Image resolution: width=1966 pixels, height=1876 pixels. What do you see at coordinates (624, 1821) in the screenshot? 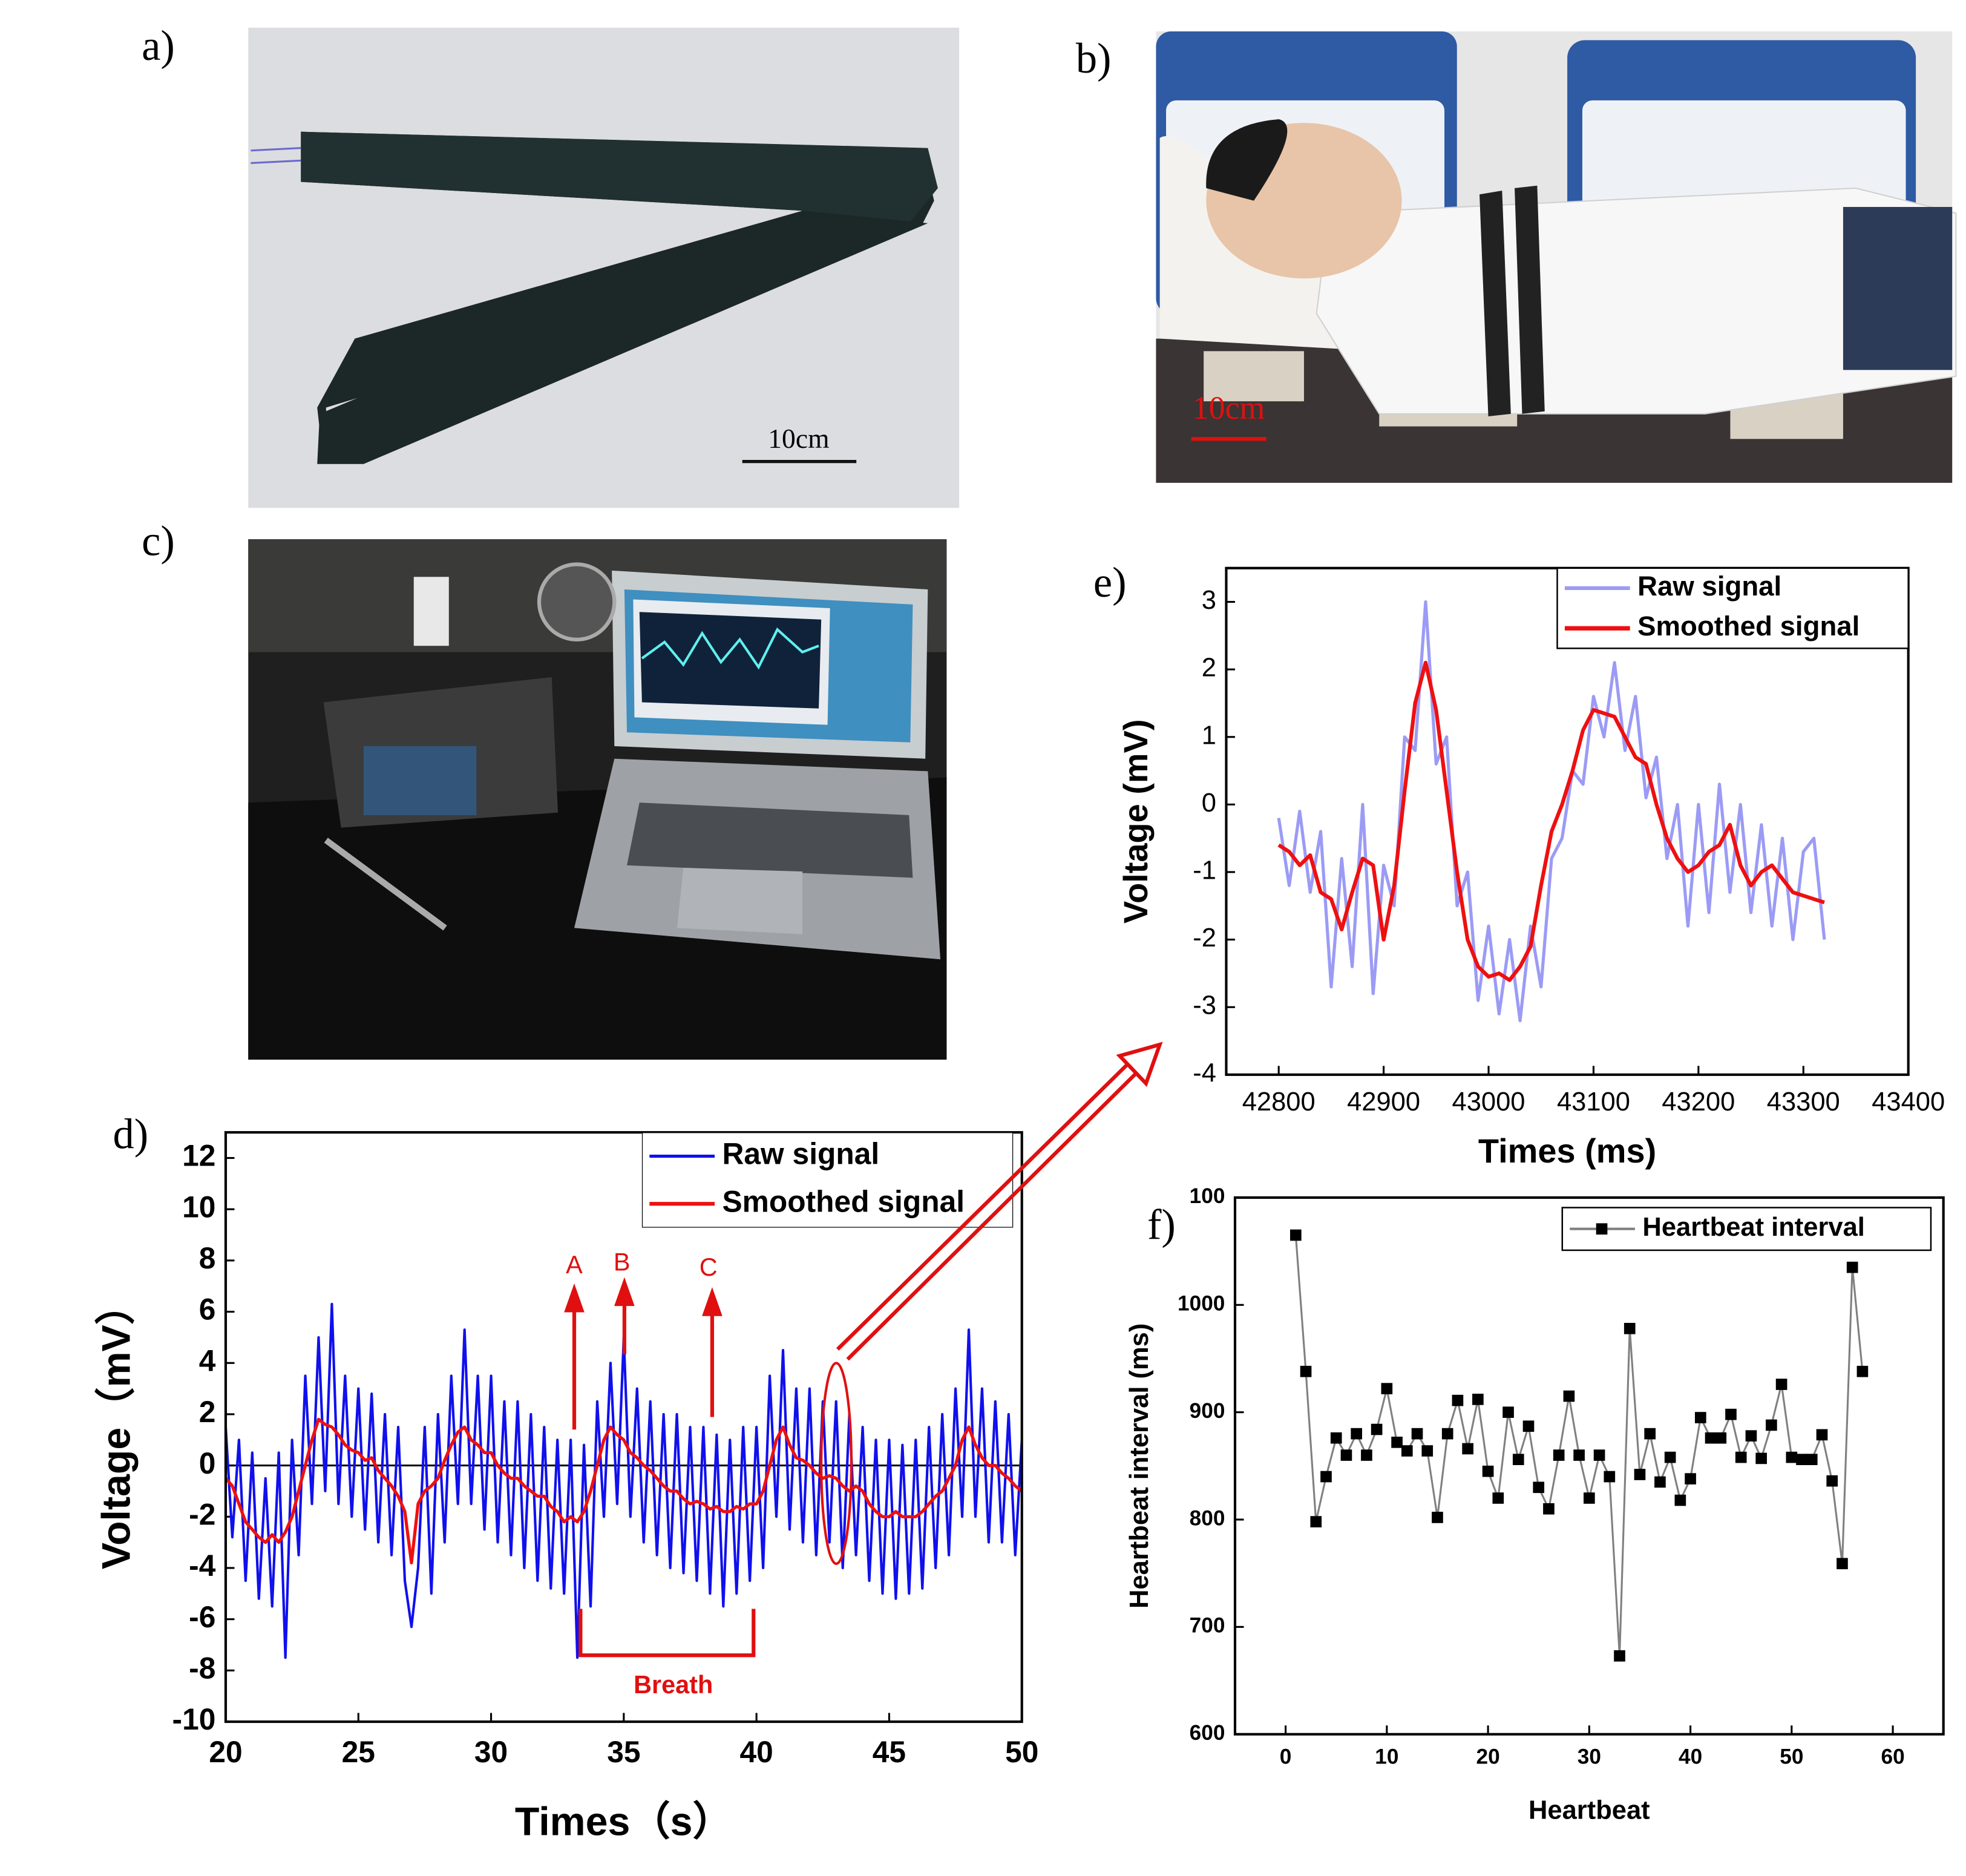
I see `x-axis-title: Times（s）` at bounding box center [624, 1821].